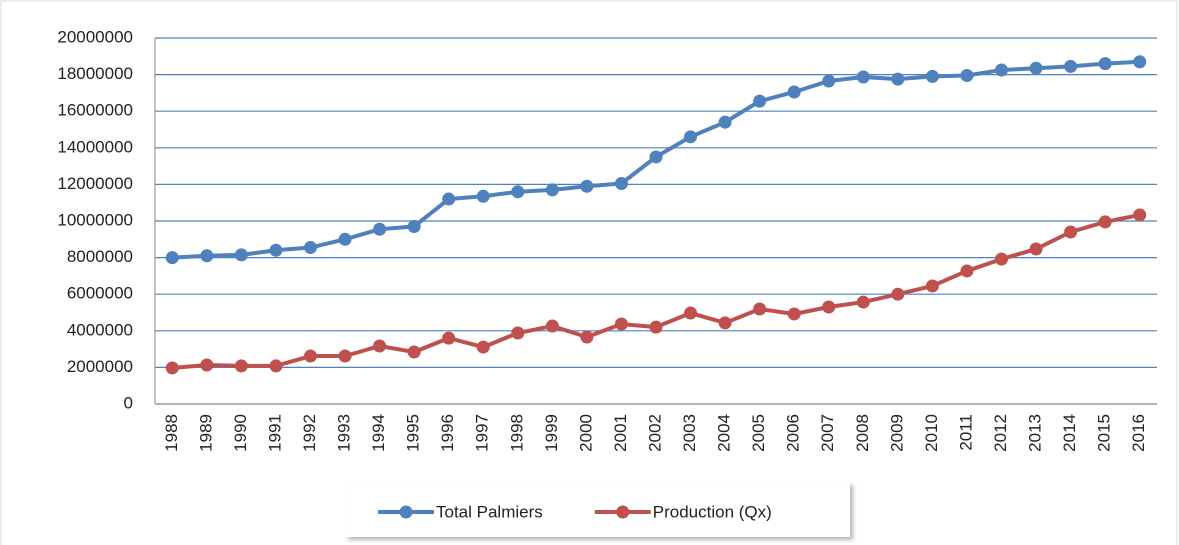 This screenshot has height=545, width=1179. Describe the element at coordinates (1035, 433) in the screenshot. I see `x-tick-label: 2013` at that location.